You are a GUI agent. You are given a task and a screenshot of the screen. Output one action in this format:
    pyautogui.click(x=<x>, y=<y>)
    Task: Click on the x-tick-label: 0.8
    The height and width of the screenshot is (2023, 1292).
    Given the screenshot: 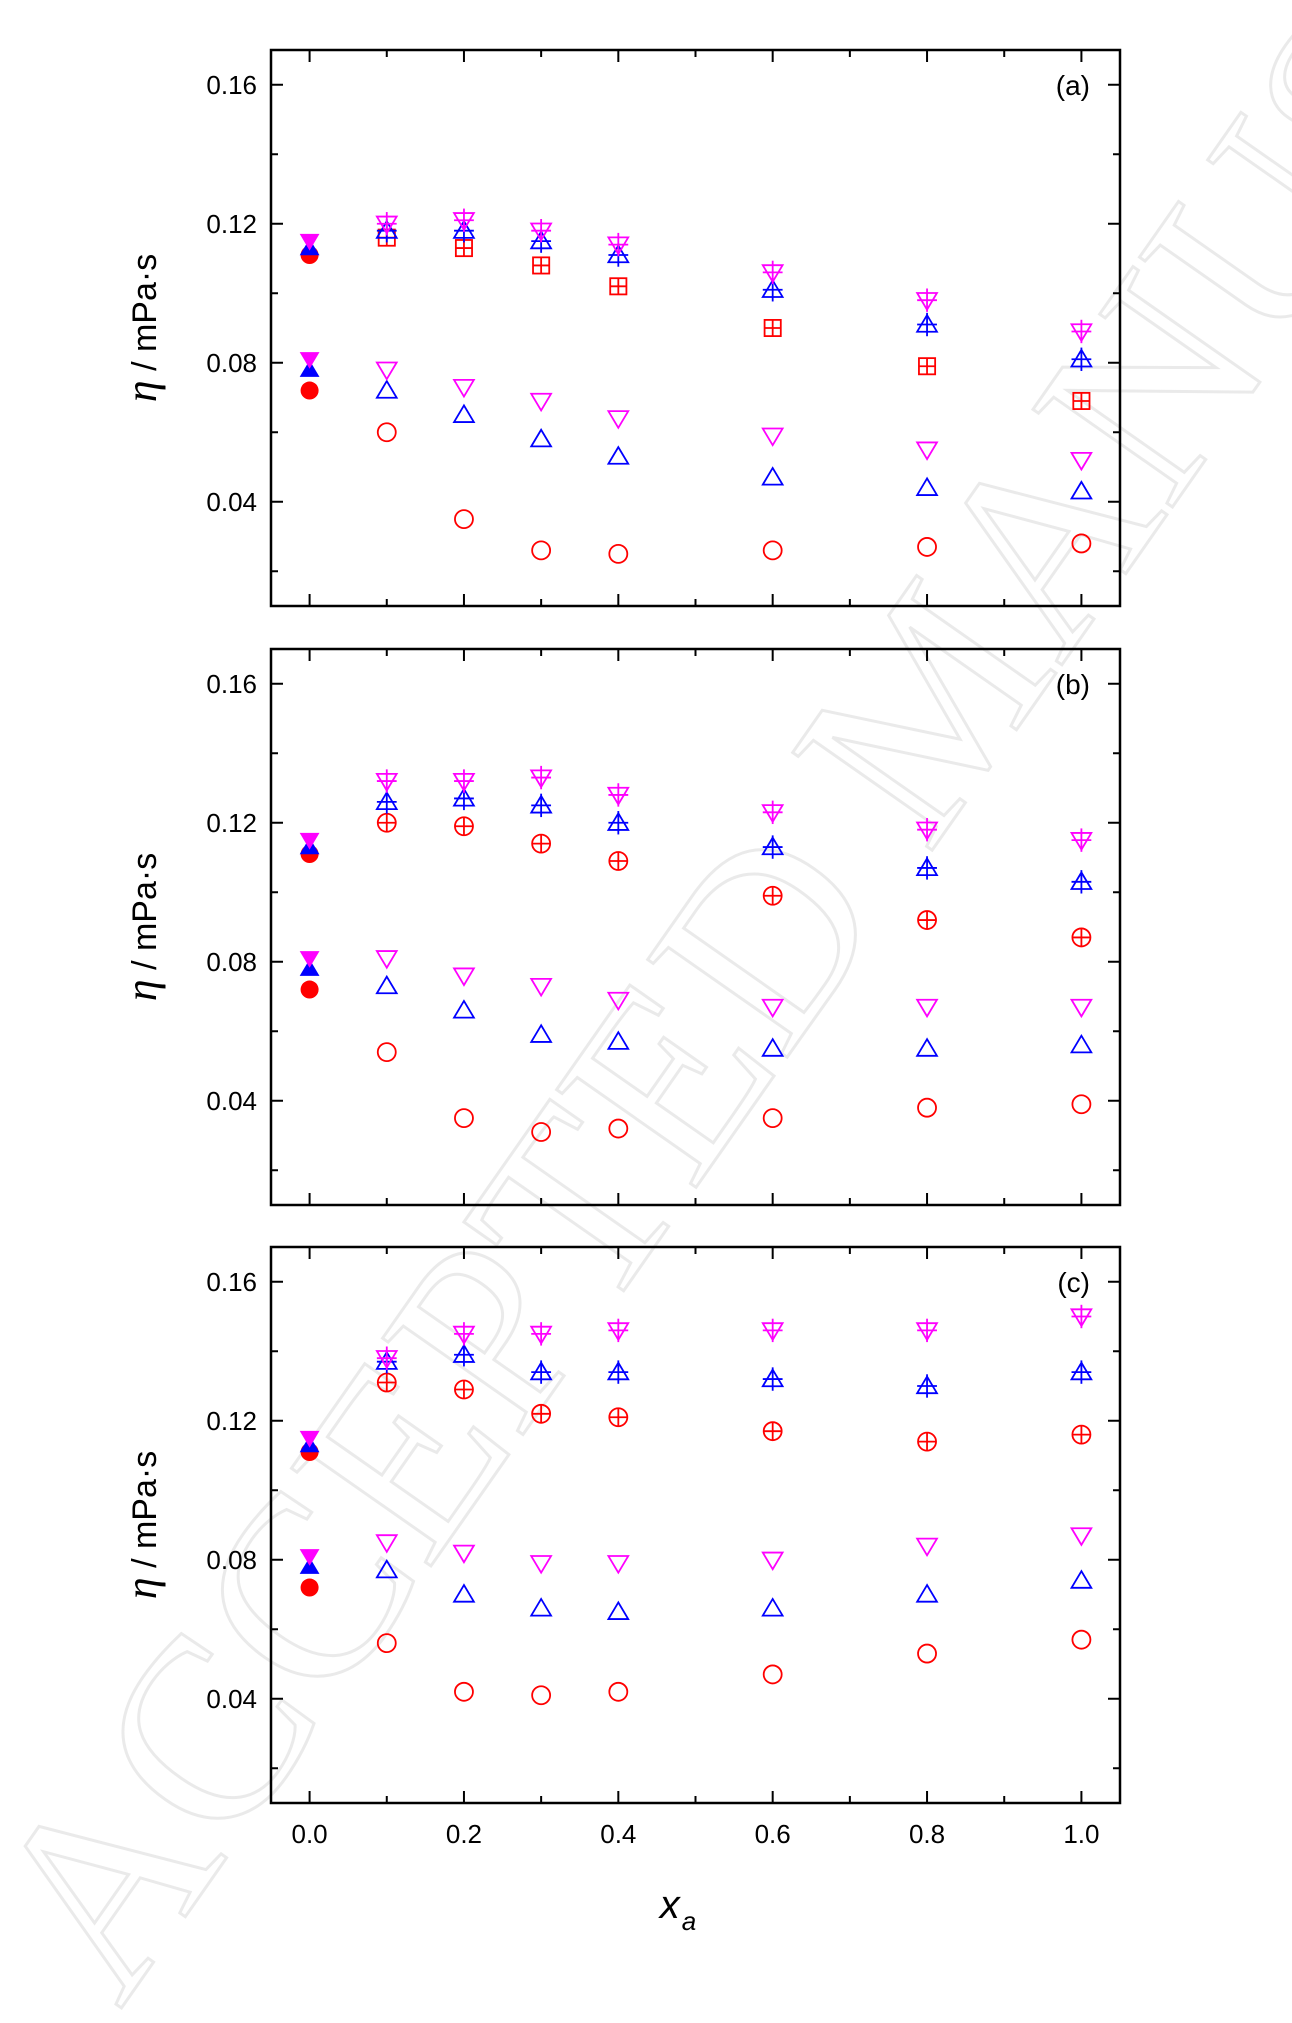 What is the action you would take?
    pyautogui.click(x=927, y=1834)
    